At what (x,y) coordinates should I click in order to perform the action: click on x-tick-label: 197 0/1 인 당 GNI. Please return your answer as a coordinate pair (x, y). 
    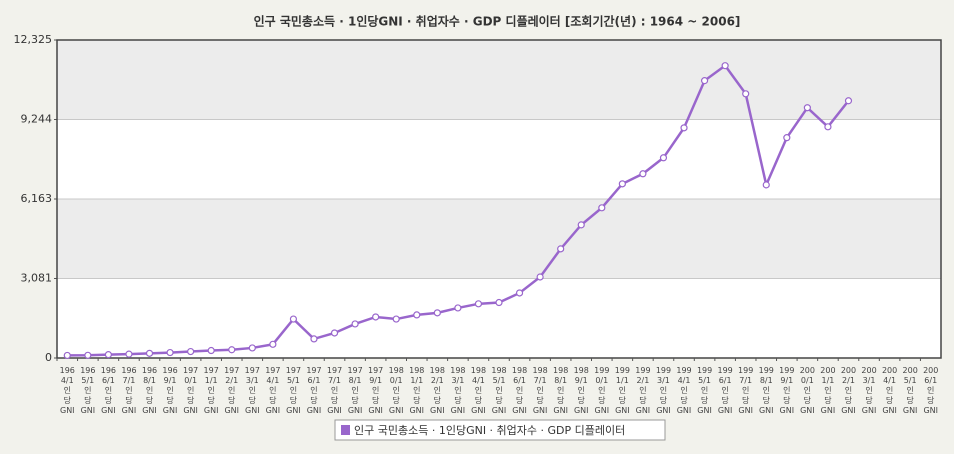
    Looking at the image, I should click on (190, 390).